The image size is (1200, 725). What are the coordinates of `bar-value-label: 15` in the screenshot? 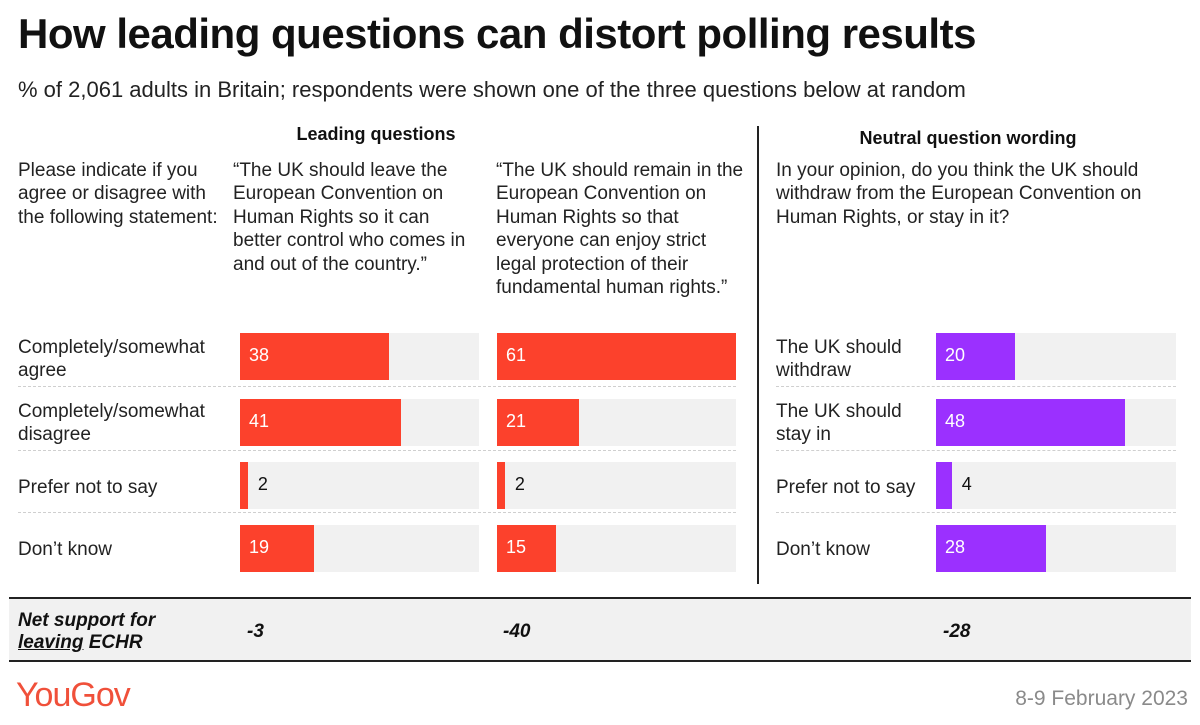 It's located at (516, 547).